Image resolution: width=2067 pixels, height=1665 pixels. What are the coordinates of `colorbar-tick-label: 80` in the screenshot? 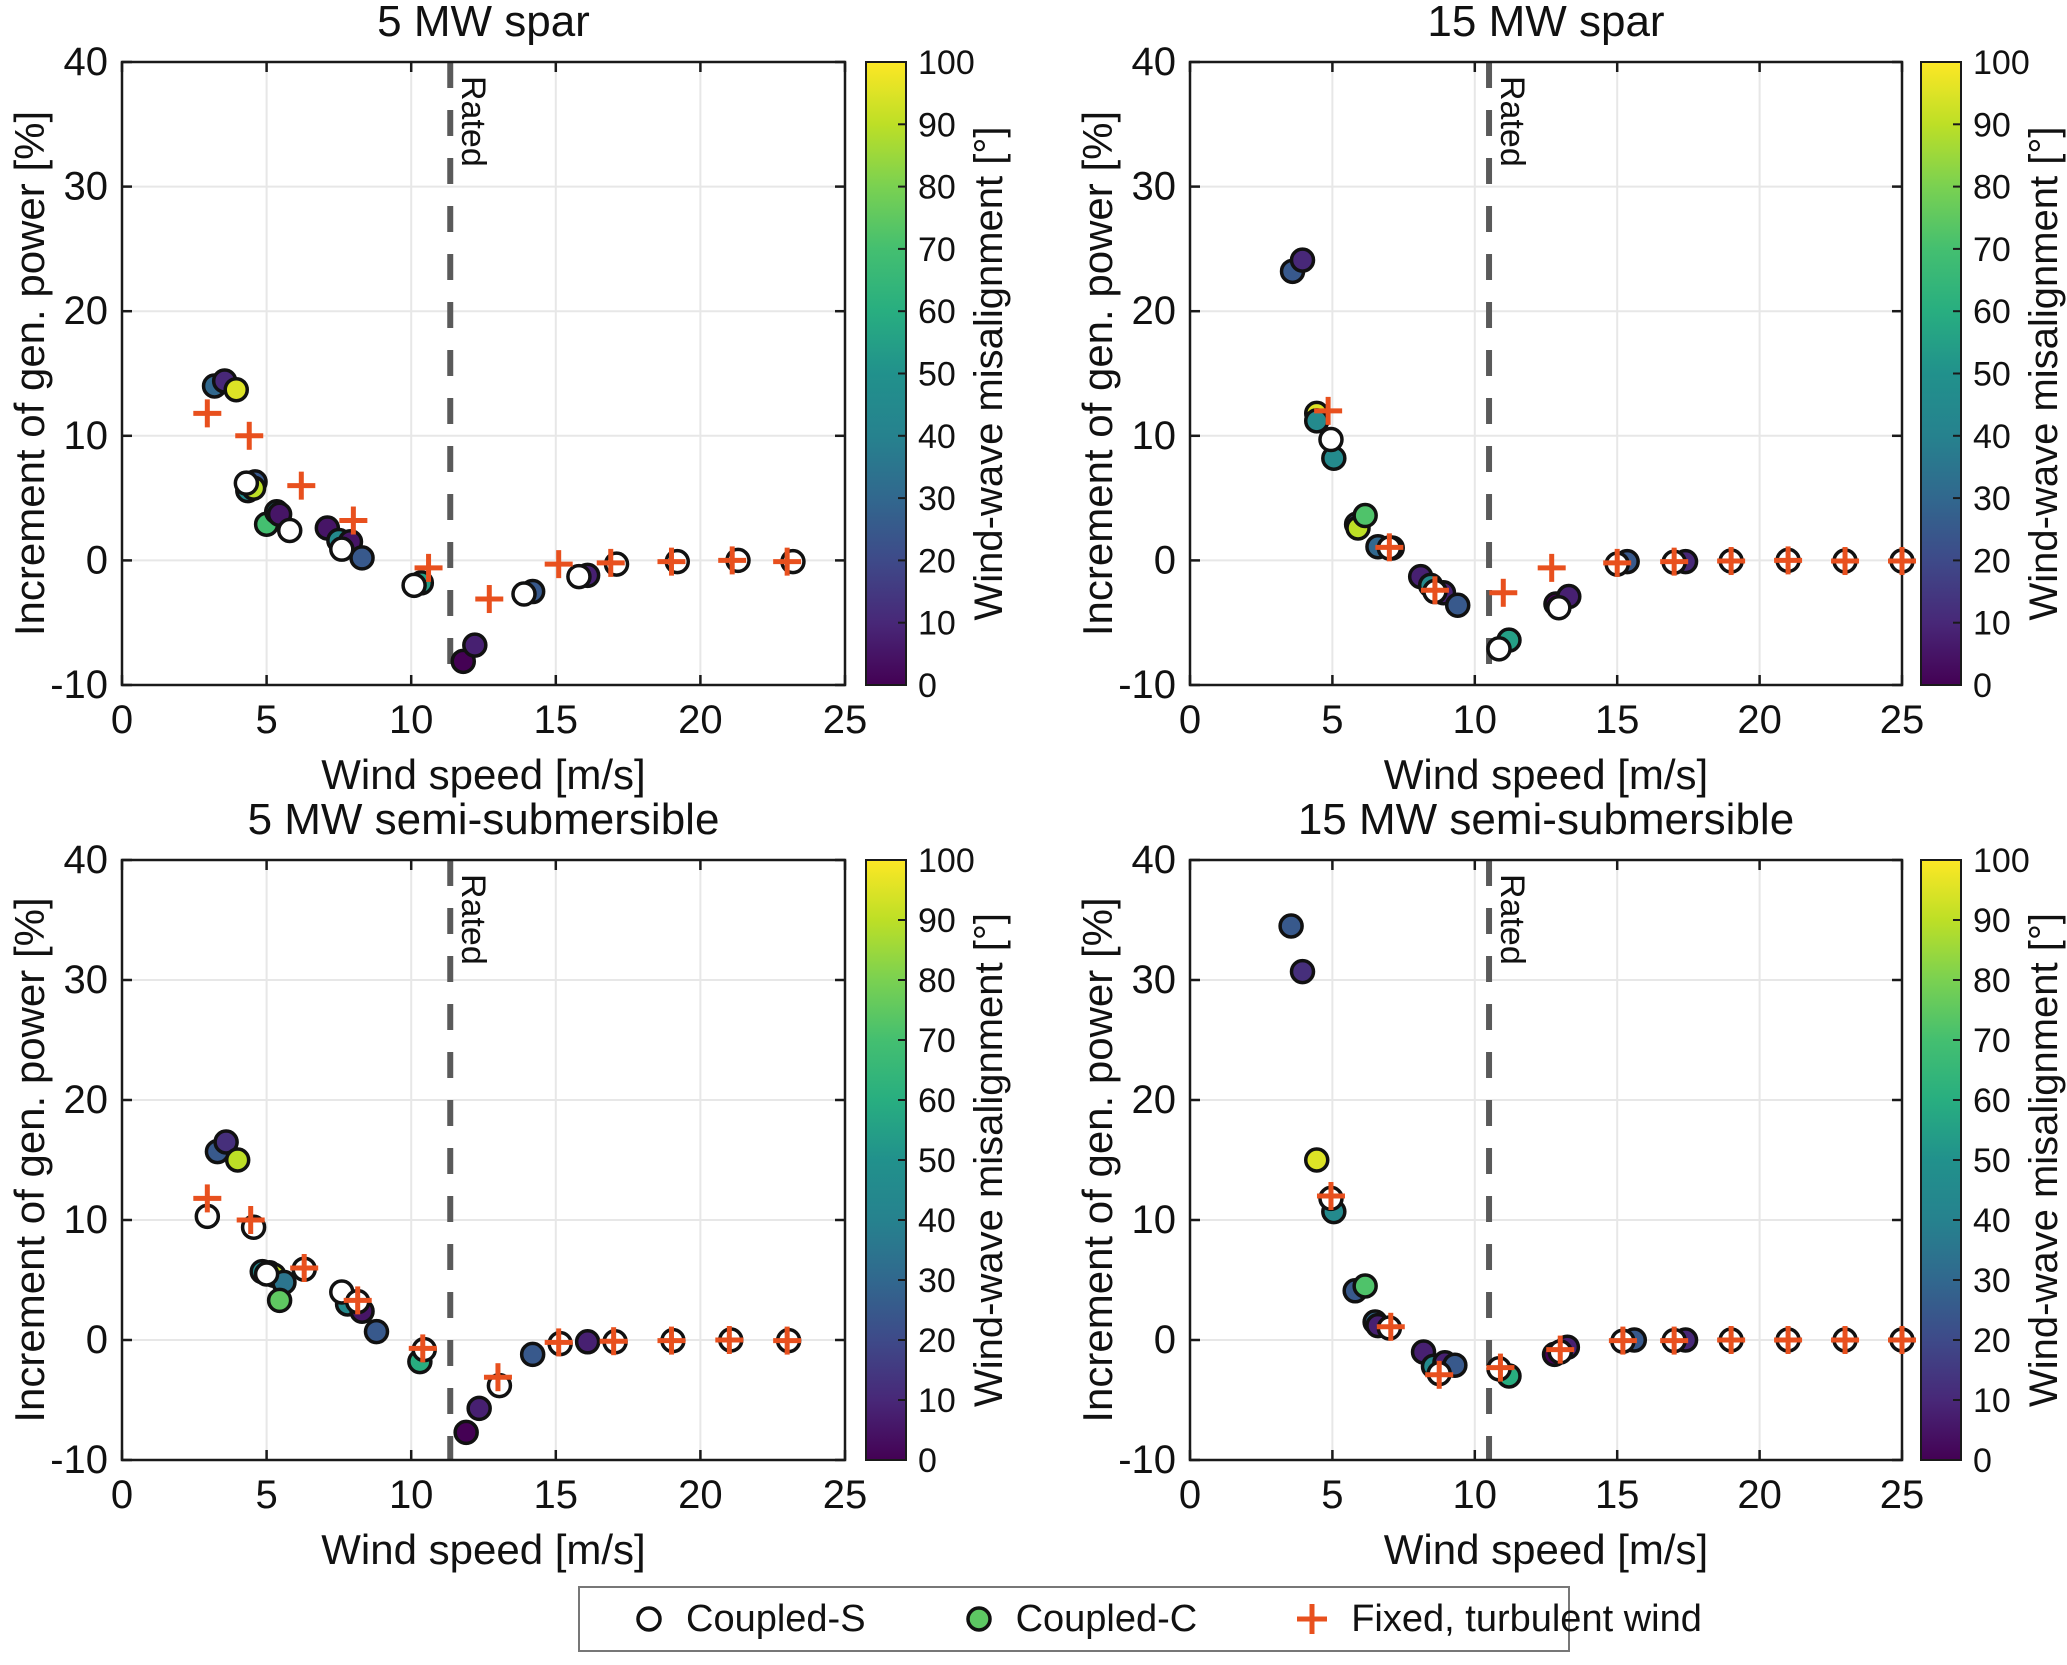 It's located at (1992, 188).